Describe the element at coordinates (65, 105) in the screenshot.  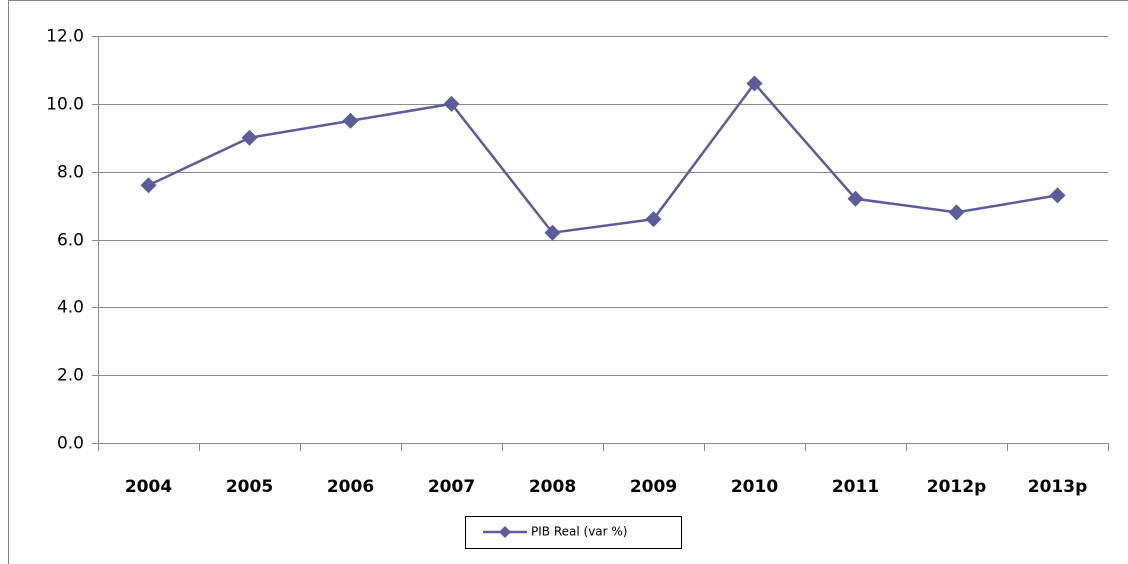
I see `y-tick-label: 10.0` at that location.